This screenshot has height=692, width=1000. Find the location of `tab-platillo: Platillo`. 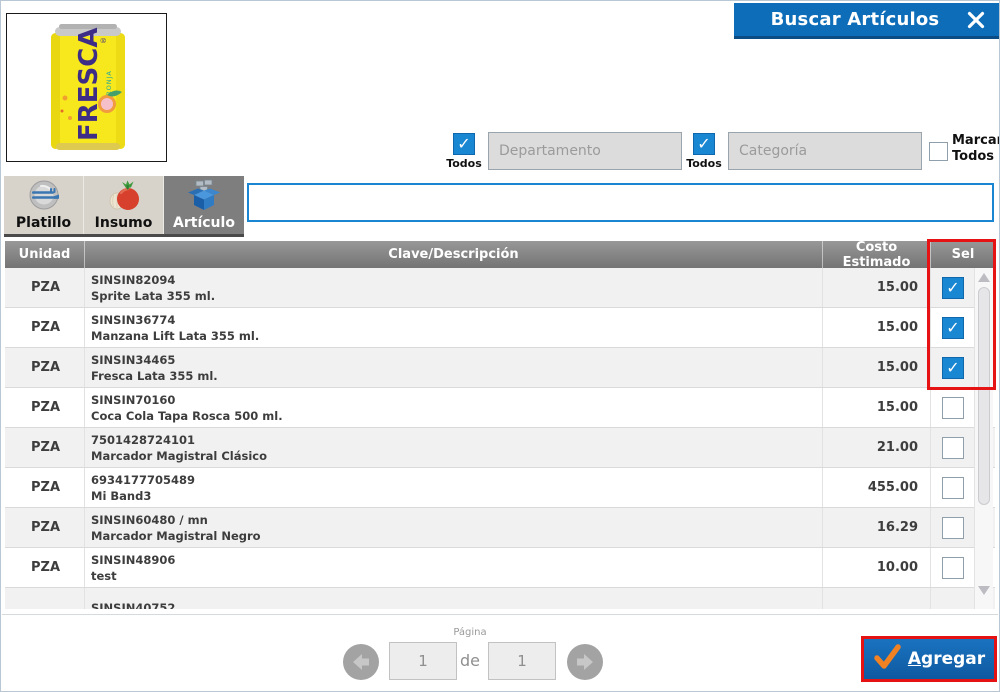

tab-platillo: Platillo is located at coordinates (44, 205).